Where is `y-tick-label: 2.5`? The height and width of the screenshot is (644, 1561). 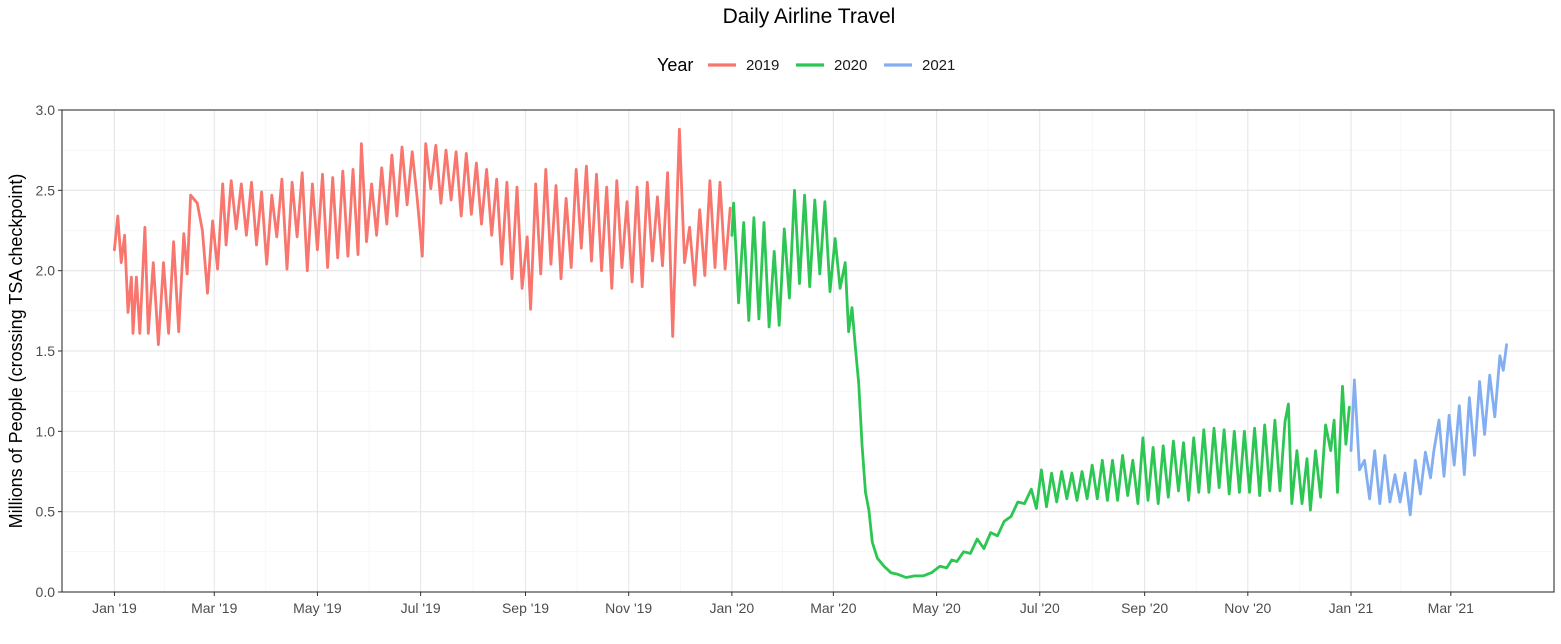
y-tick-label: 2.5 is located at coordinates (46, 190).